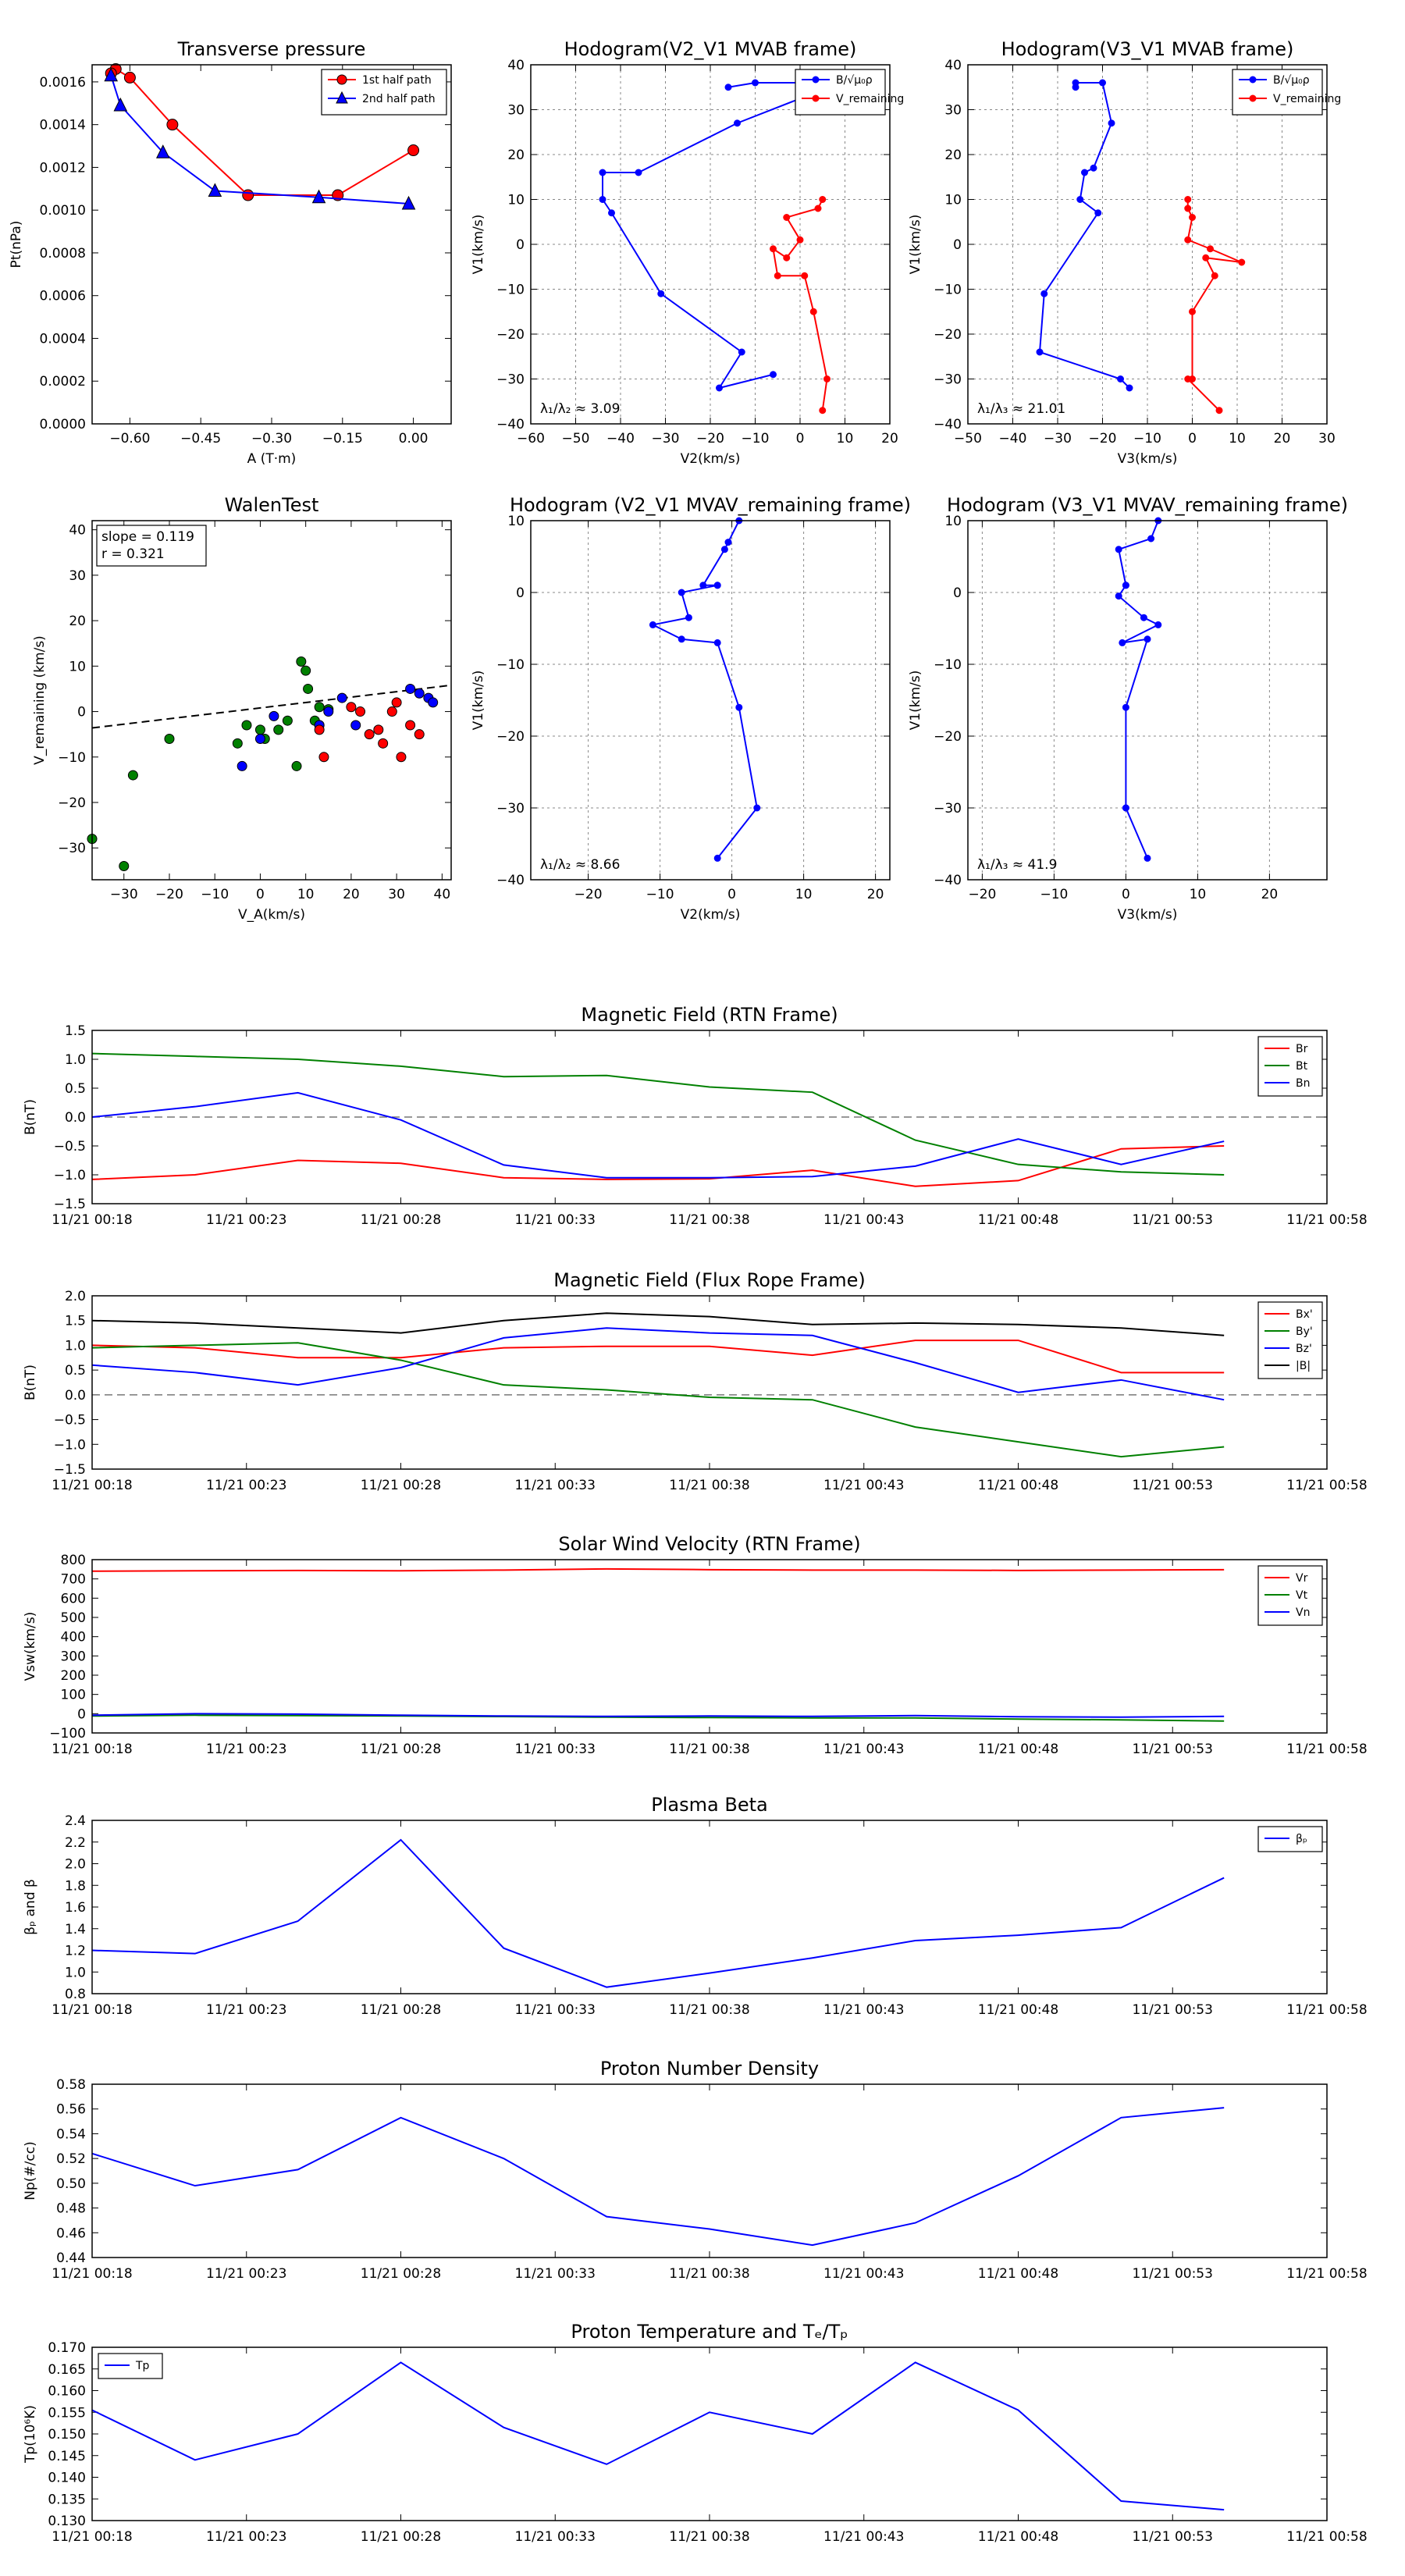 The image size is (1405, 2576). What do you see at coordinates (76, 1296) in the screenshot?
I see `y-tick-label: 2.0` at bounding box center [76, 1296].